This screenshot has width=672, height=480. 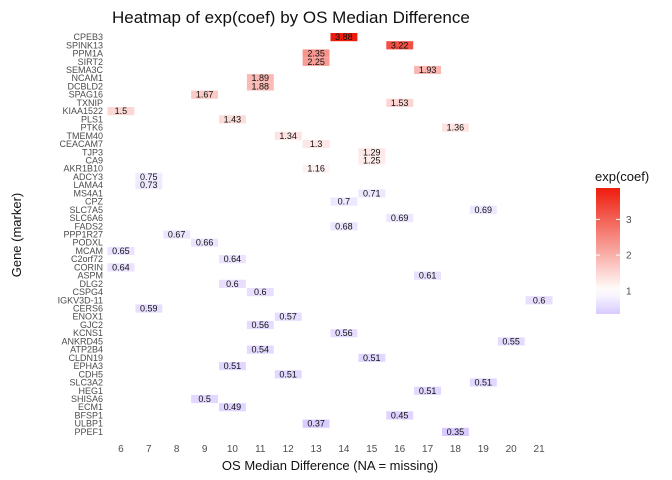 What do you see at coordinates (622, 176) in the screenshot?
I see `legend-title: exp(coef)` at bounding box center [622, 176].